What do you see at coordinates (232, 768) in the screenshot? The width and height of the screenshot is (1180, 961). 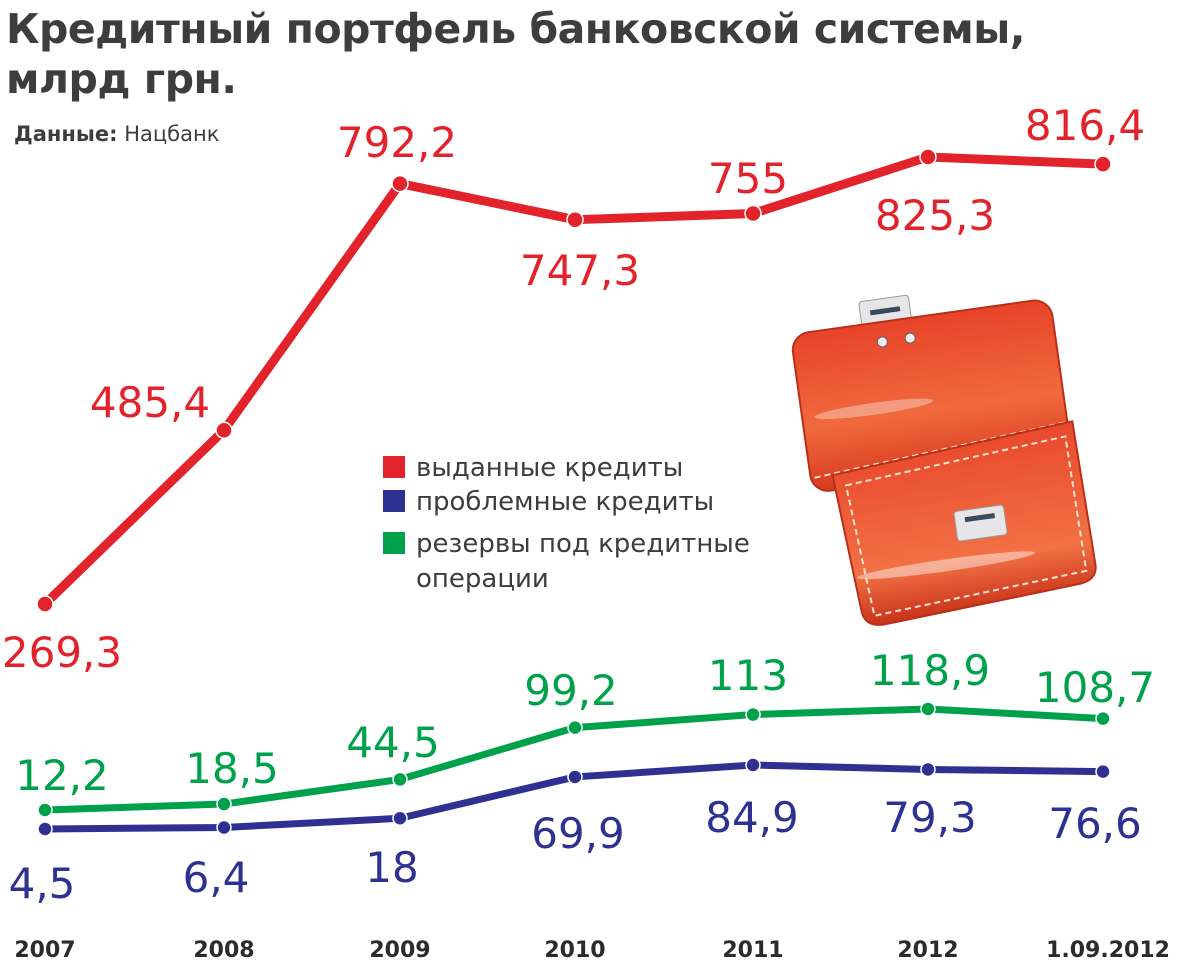 I see `loan-reserves-data-label: 18,5` at bounding box center [232, 768].